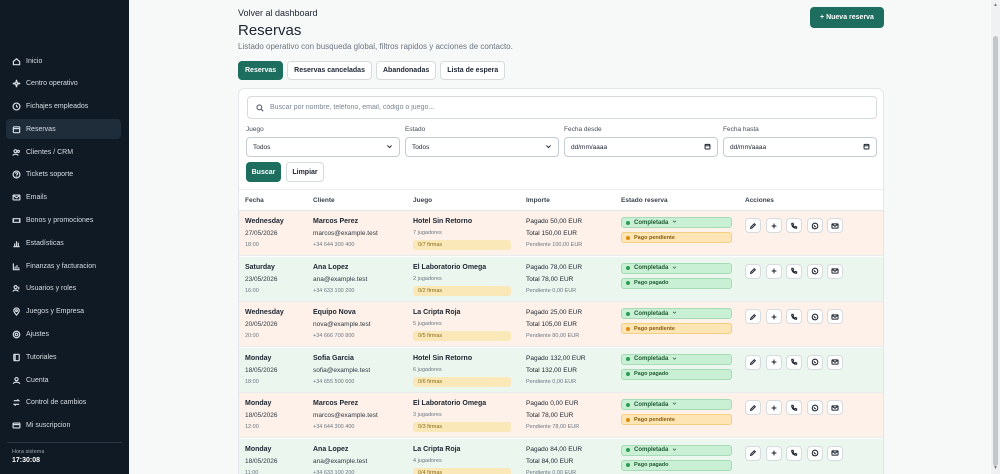 The image size is (1000, 474). Describe the element at coordinates (323, 147) in the screenshot. I see `juego-select: Todos` at that location.